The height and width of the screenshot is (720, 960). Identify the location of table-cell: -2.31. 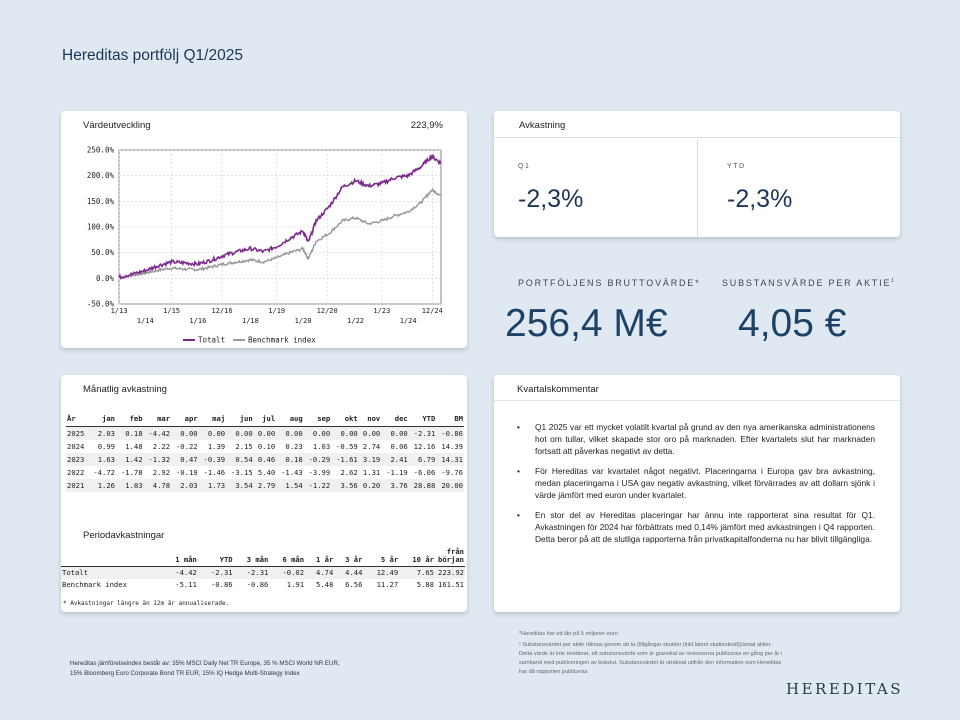
(221, 572).